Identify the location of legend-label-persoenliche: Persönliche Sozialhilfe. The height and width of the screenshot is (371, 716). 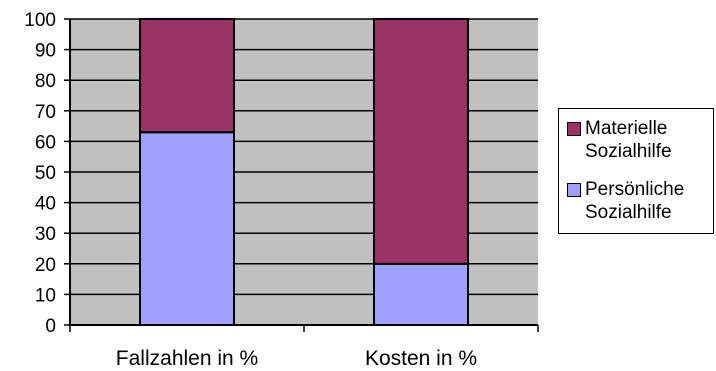
(635, 201).